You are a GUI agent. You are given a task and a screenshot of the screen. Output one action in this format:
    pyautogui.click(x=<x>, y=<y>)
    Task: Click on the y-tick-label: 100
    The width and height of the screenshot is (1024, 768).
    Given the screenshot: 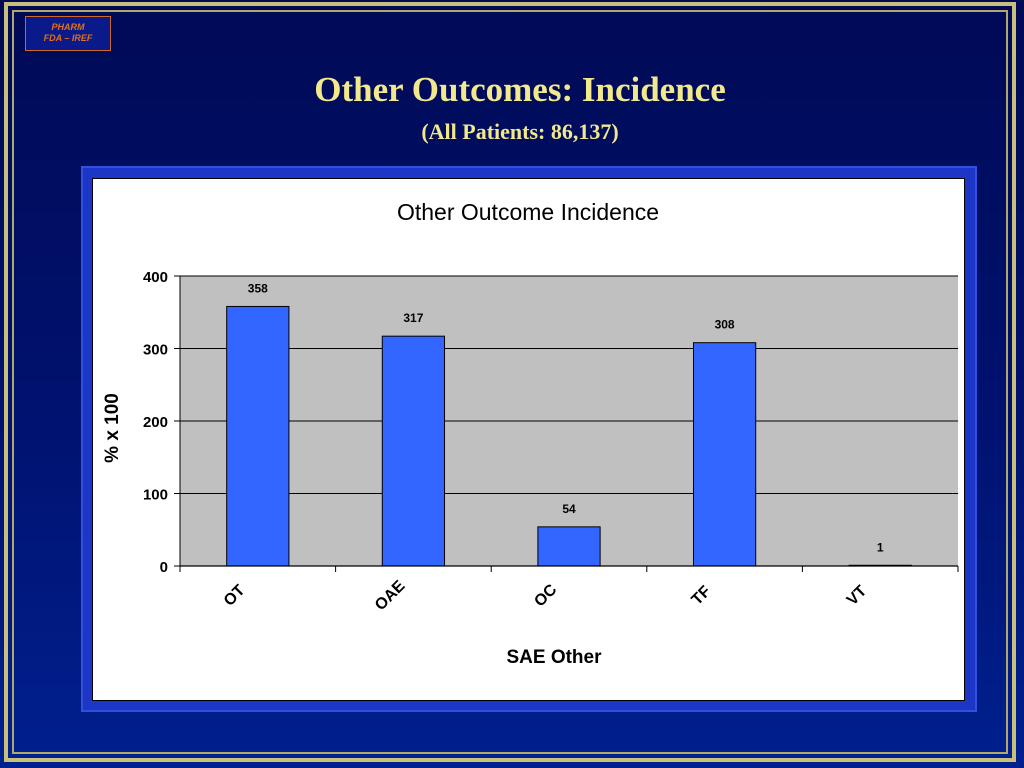 What is the action you would take?
    pyautogui.click(x=155, y=495)
    